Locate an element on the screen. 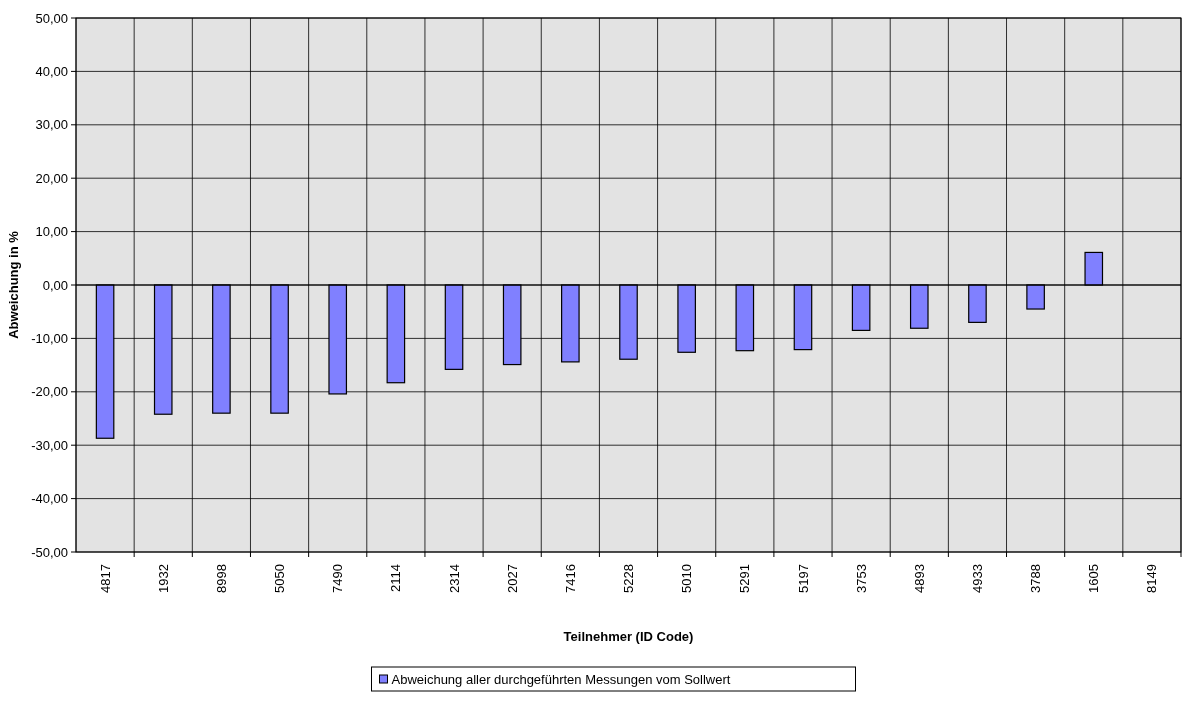 This screenshot has height=702, width=1197. y-tick-label: 0,00 is located at coordinates (55, 285).